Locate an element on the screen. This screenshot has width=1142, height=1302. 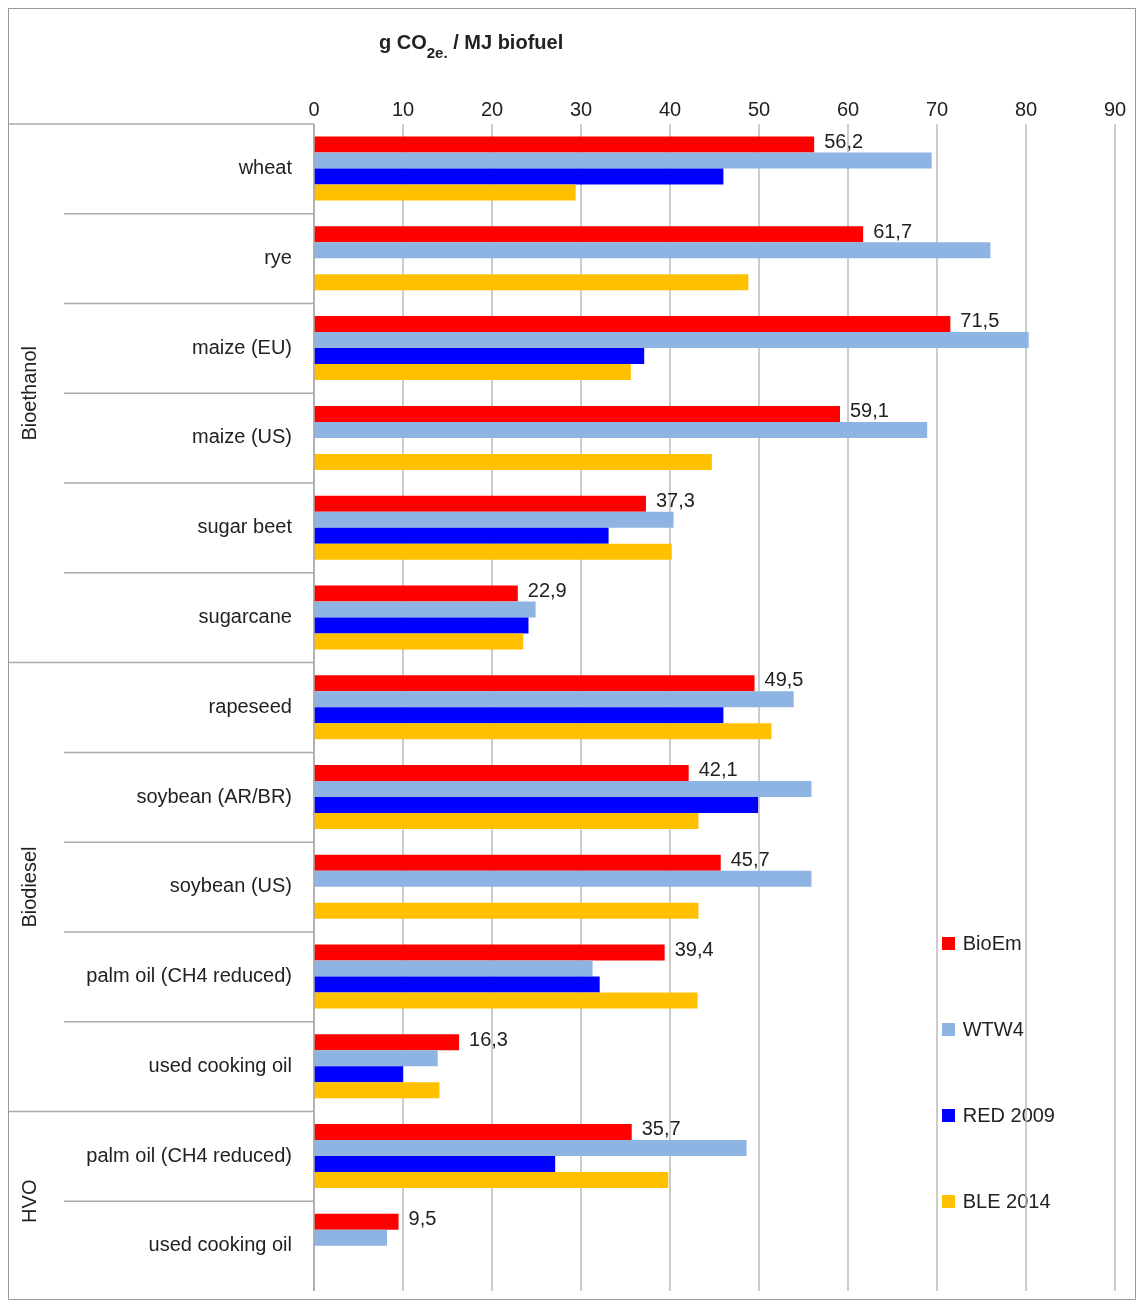
legend-label: BioEm is located at coordinates (992, 943).